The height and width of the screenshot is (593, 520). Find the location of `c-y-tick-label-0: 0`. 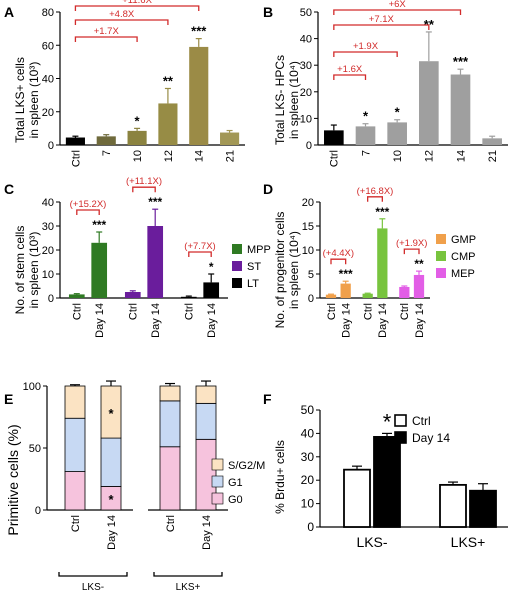

c-y-tick-label-0: 0 is located at coordinates (51, 299).